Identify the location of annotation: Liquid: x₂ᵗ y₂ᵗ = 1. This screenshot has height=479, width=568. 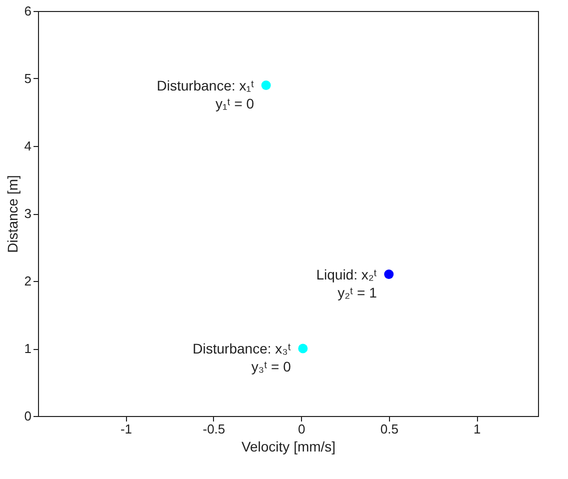
(347, 283).